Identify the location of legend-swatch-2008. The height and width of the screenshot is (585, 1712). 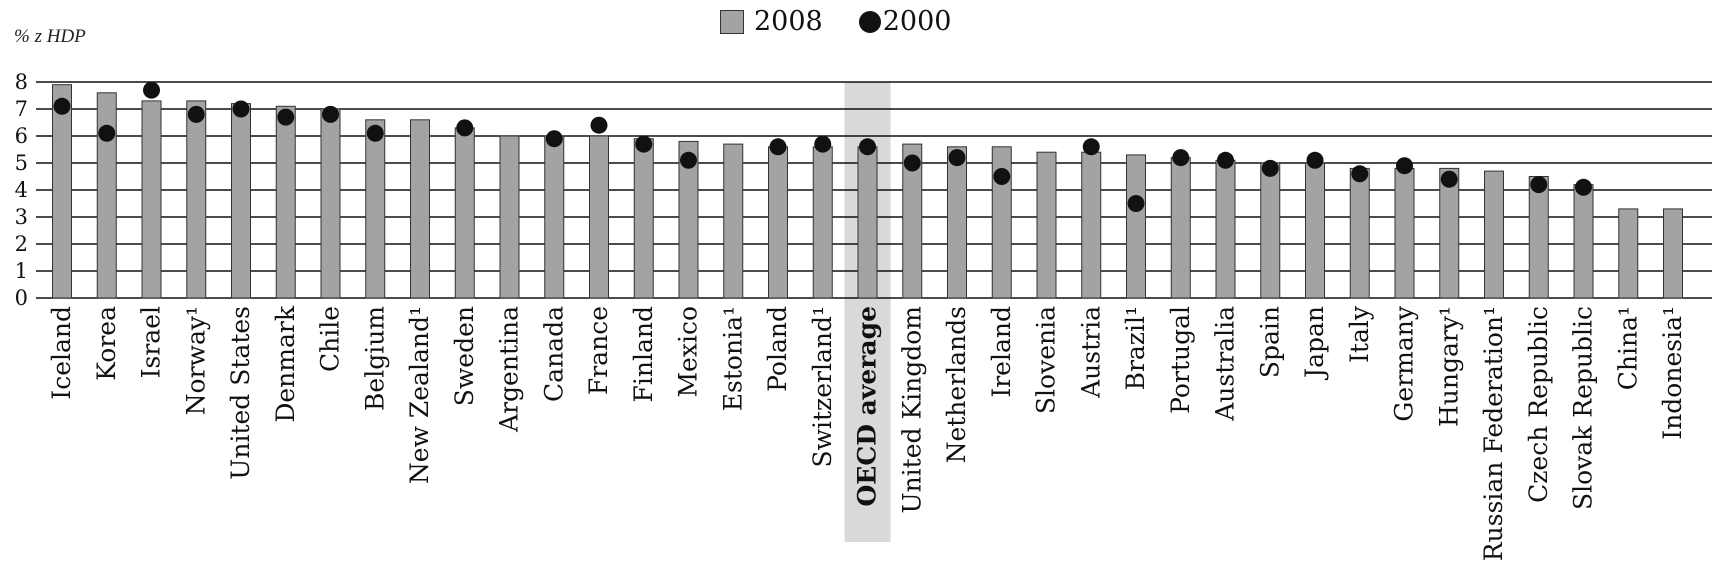
(732, 21).